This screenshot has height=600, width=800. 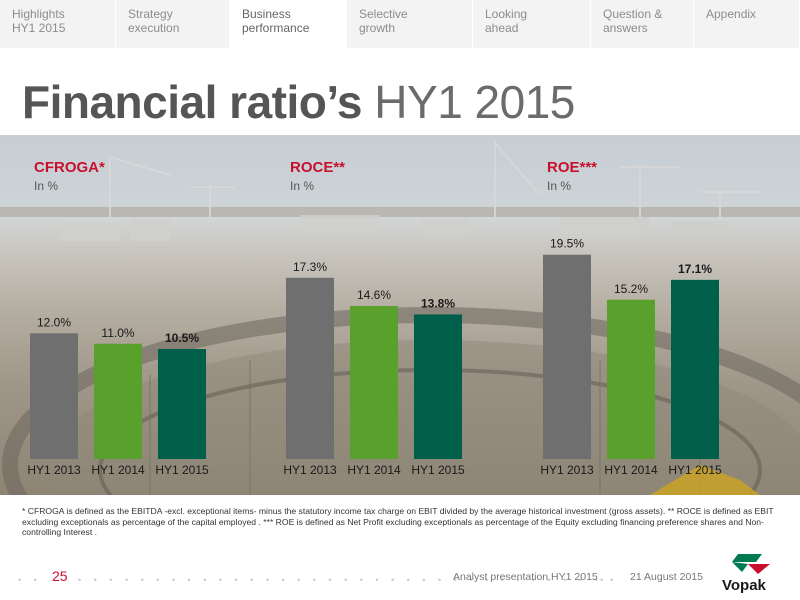 What do you see at coordinates (288, 24) in the screenshot?
I see `tab-business-performance: Business performance` at bounding box center [288, 24].